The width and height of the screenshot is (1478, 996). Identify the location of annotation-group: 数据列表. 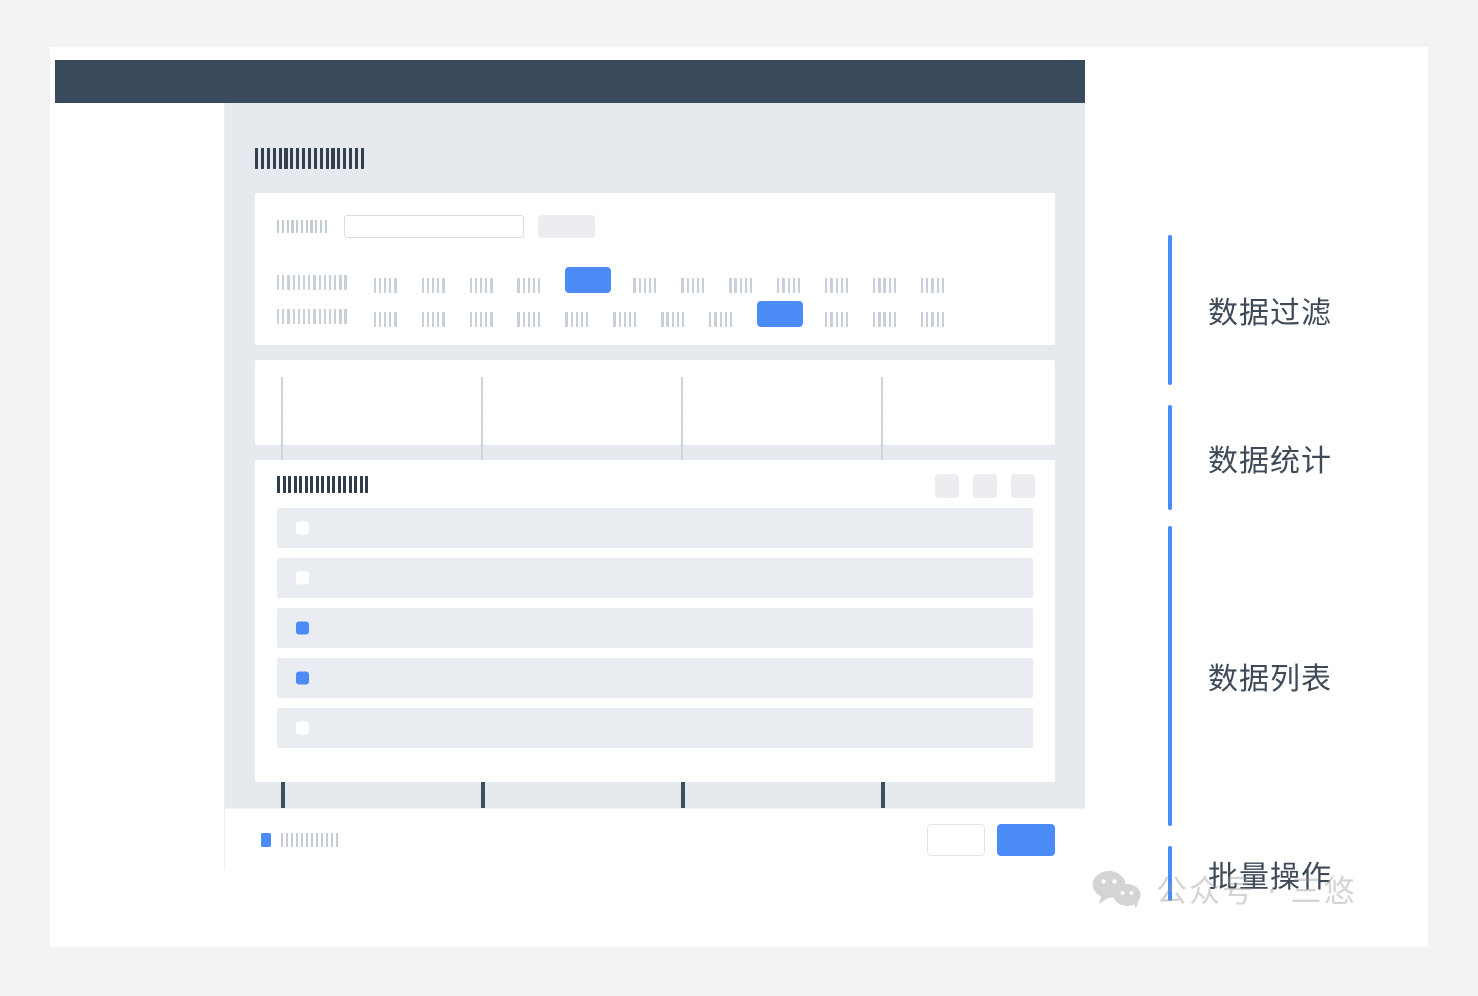
(1250, 676).